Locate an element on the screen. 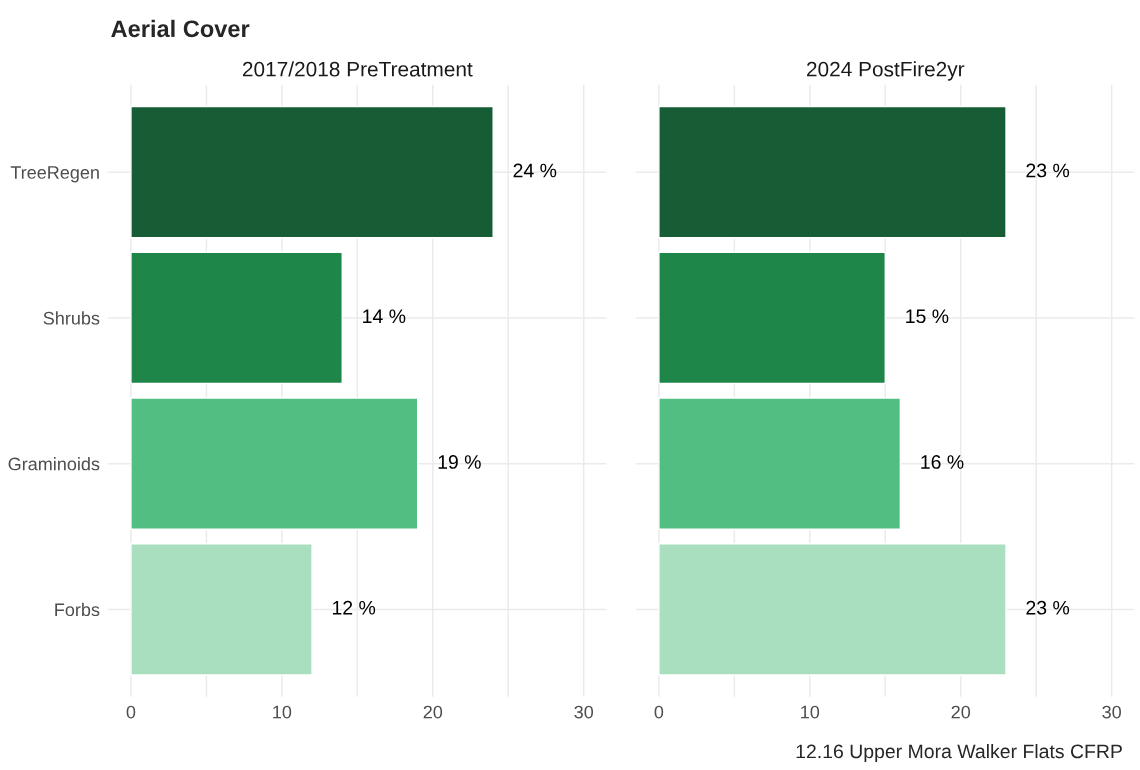 Image resolution: width=1140 pixels, height=770 pixels. data-label: 14 % is located at coordinates (384, 316).